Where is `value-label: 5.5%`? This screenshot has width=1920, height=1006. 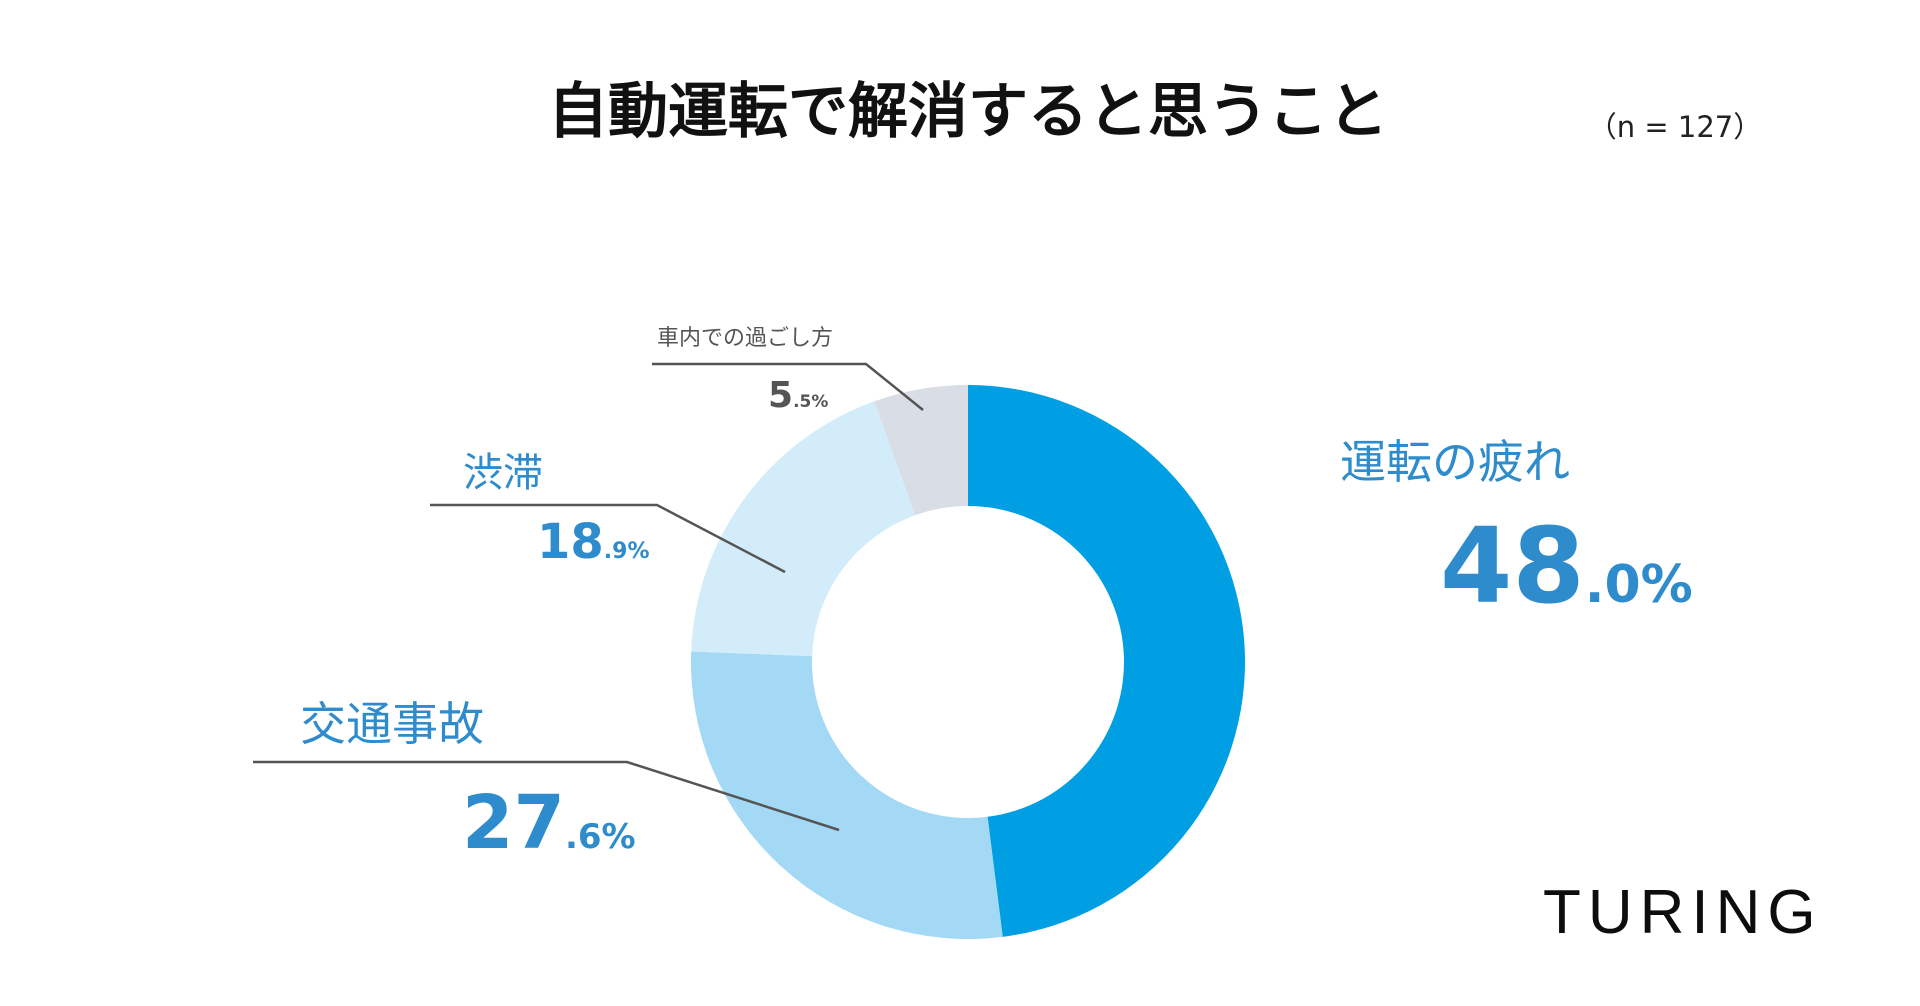
value-label: 5.5% is located at coordinates (798, 395).